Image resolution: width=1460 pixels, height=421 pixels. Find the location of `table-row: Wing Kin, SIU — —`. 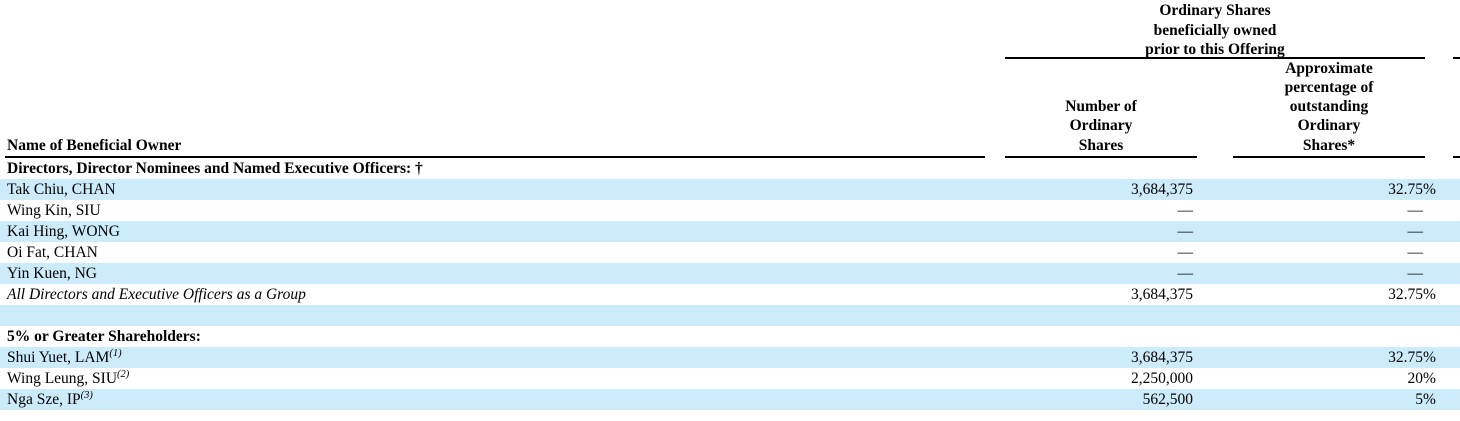

table-row: Wing Kin, SIU — — is located at coordinates (730, 210).